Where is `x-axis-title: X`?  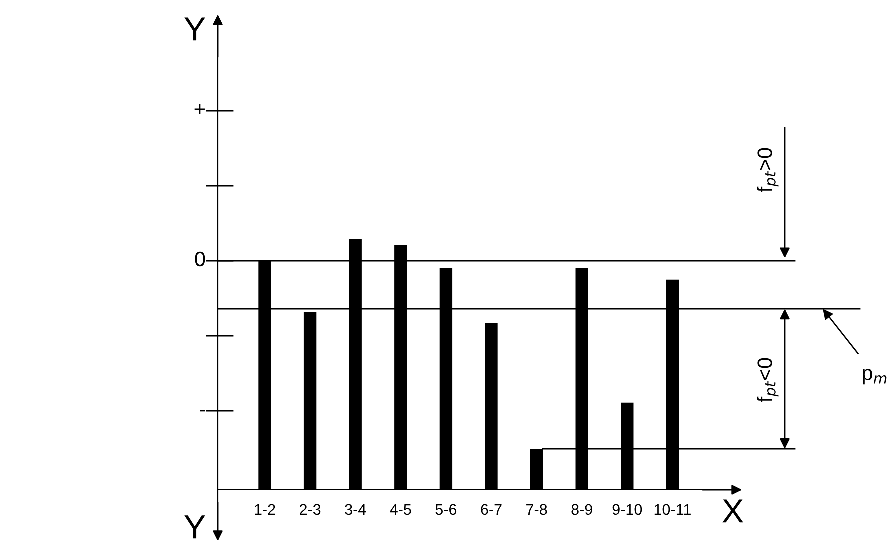 x-axis-title: X is located at coordinates (733, 511).